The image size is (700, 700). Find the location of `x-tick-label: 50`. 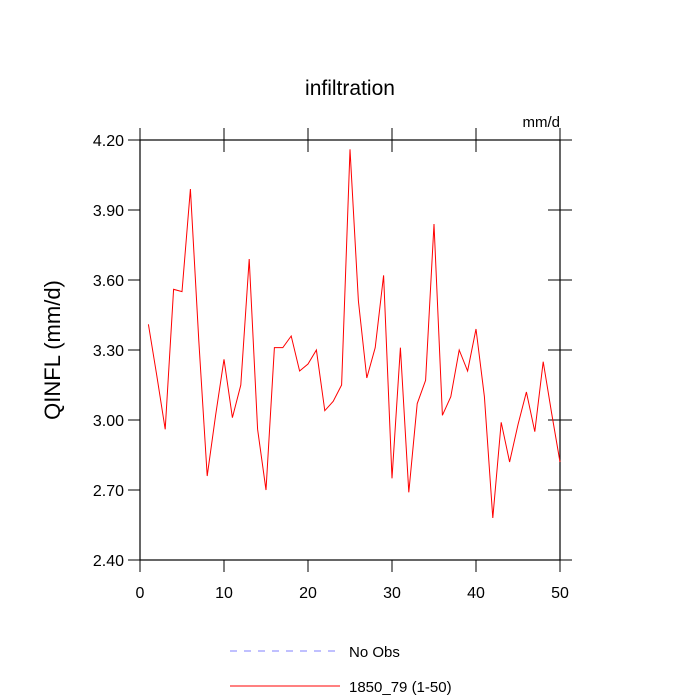

x-tick-label: 50 is located at coordinates (560, 593).